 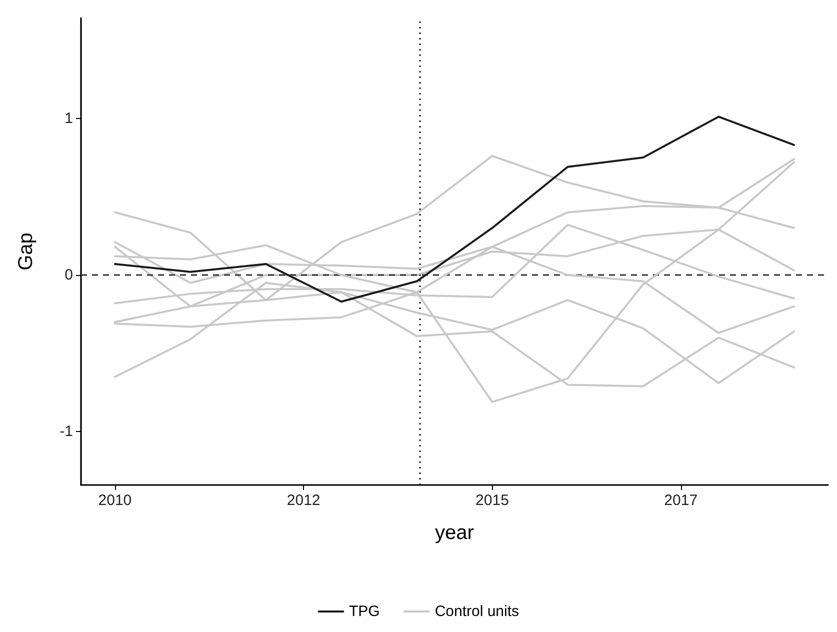 What do you see at coordinates (68, 275) in the screenshot?
I see `y-tick-label: 0` at bounding box center [68, 275].